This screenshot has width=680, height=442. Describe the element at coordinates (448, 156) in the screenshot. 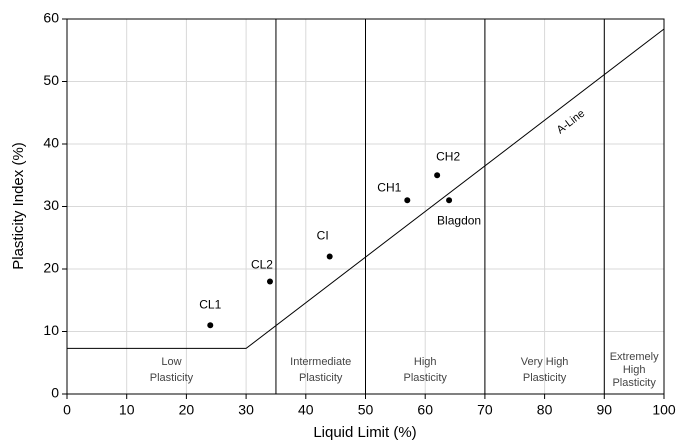

I see `point-label: CH2` at that location.